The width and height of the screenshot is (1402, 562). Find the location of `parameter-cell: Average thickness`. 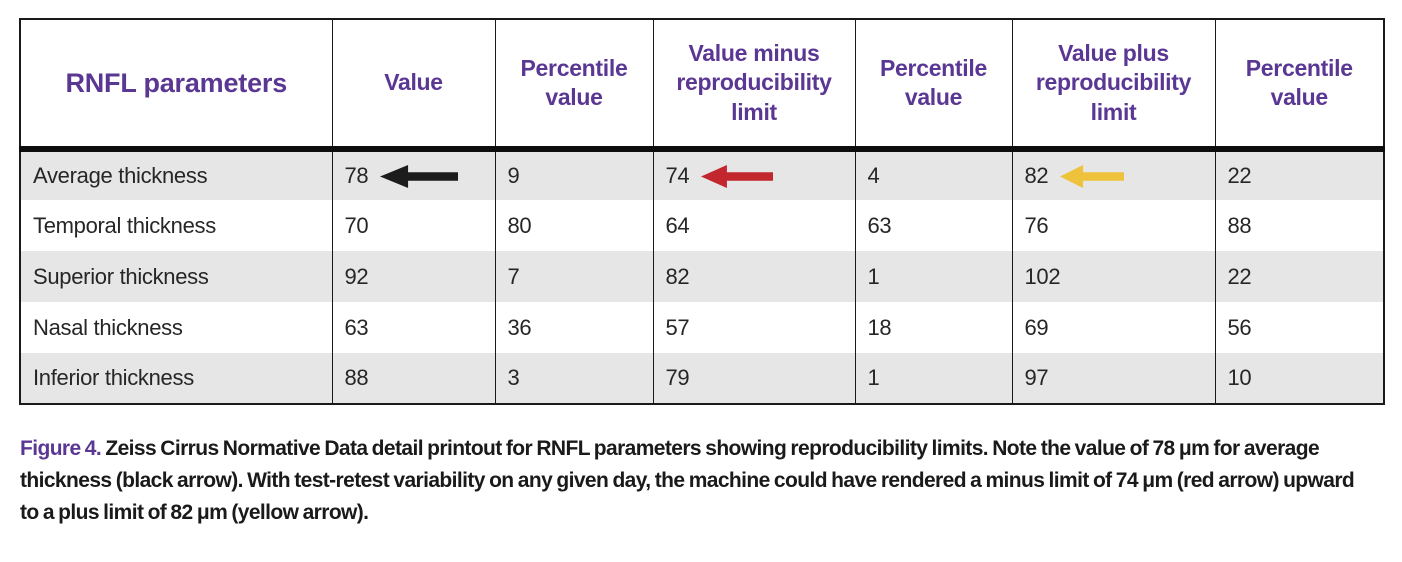

parameter-cell: Average thickness is located at coordinates (176, 174).